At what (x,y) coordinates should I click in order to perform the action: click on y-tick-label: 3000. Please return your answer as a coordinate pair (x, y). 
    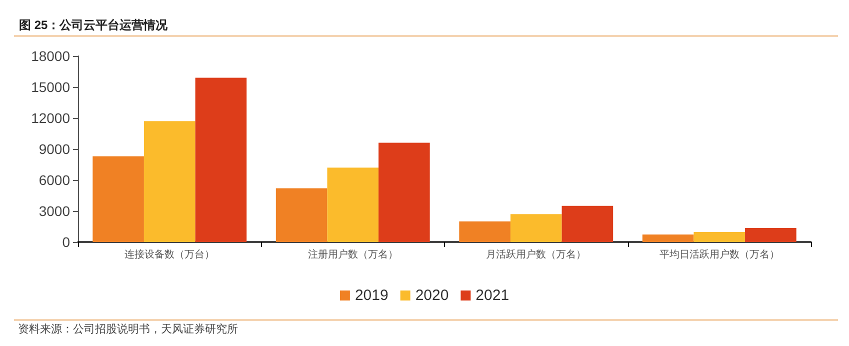
    Looking at the image, I should click on (54, 211).